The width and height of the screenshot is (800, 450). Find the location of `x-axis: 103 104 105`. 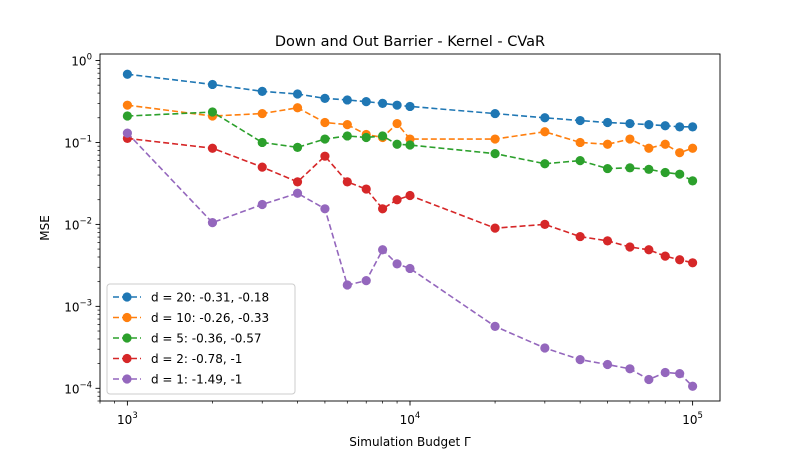

x-axis: 103 104 105 is located at coordinates (401, 414).